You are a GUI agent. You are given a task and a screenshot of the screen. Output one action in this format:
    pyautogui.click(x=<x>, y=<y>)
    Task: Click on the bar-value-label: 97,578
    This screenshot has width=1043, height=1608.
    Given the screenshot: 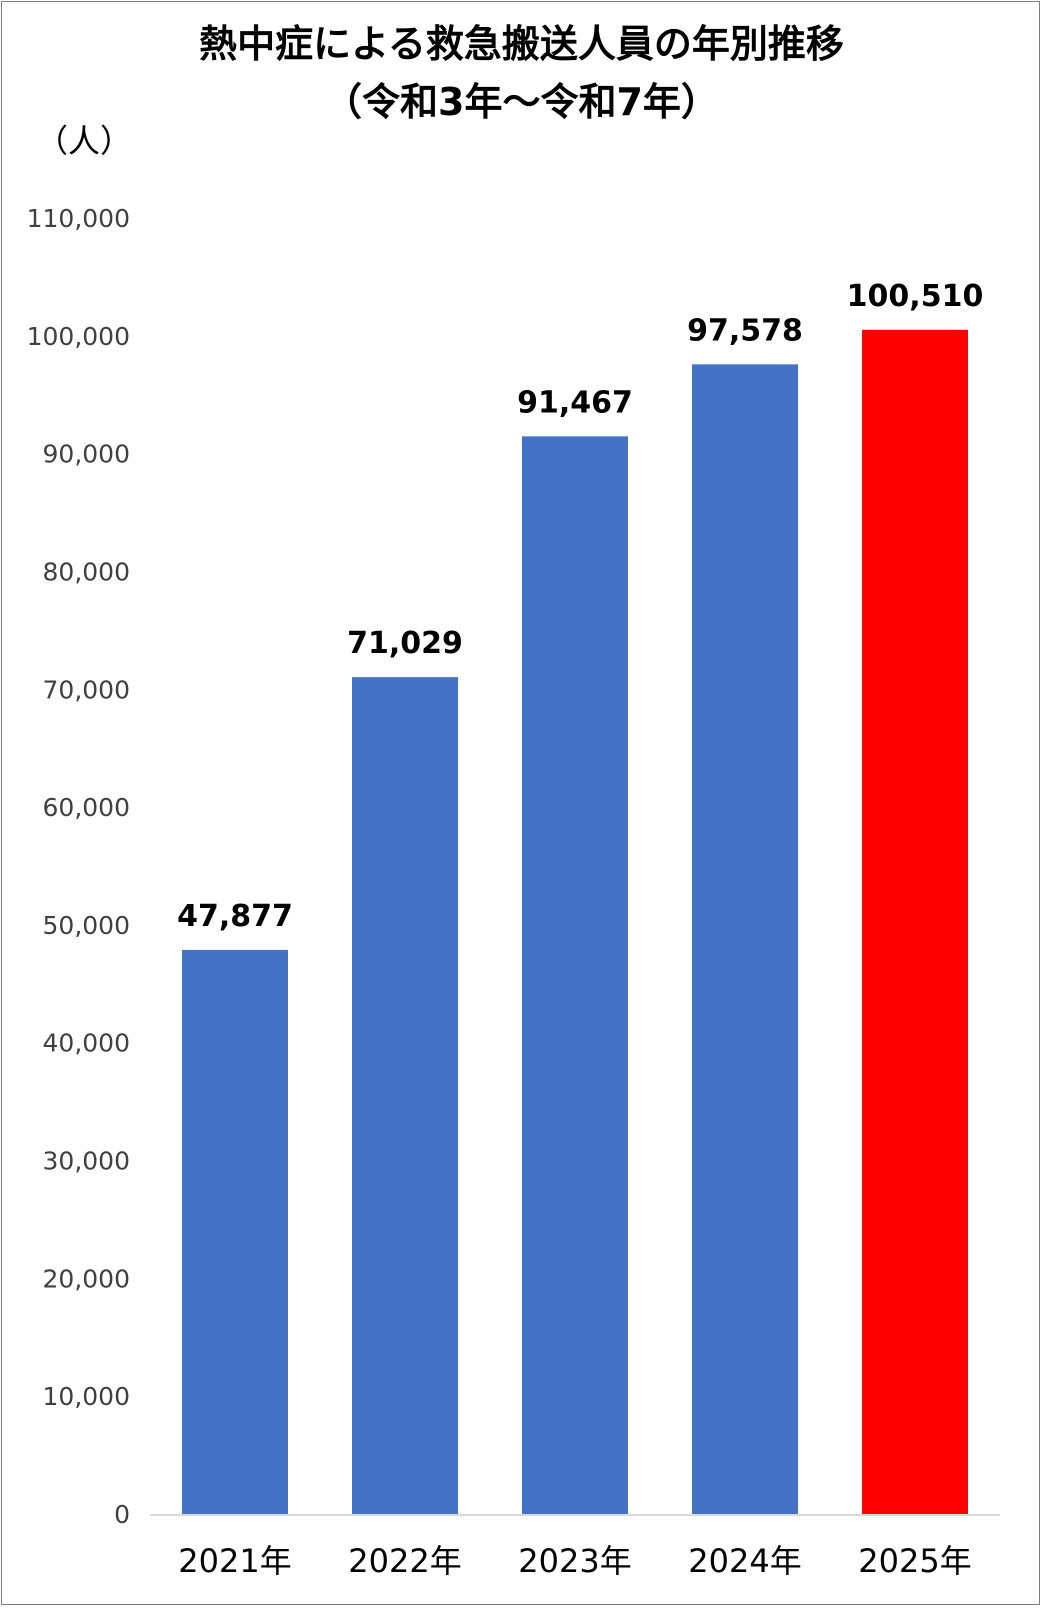 What is the action you would take?
    pyautogui.click(x=745, y=330)
    